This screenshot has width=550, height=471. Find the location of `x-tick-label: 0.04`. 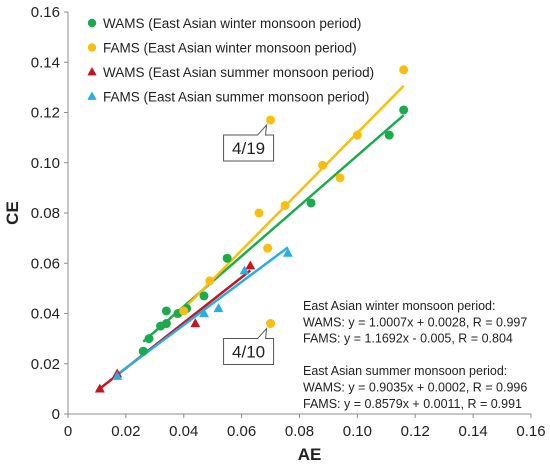

x-tick-label: 0.04 is located at coordinates (183, 431).